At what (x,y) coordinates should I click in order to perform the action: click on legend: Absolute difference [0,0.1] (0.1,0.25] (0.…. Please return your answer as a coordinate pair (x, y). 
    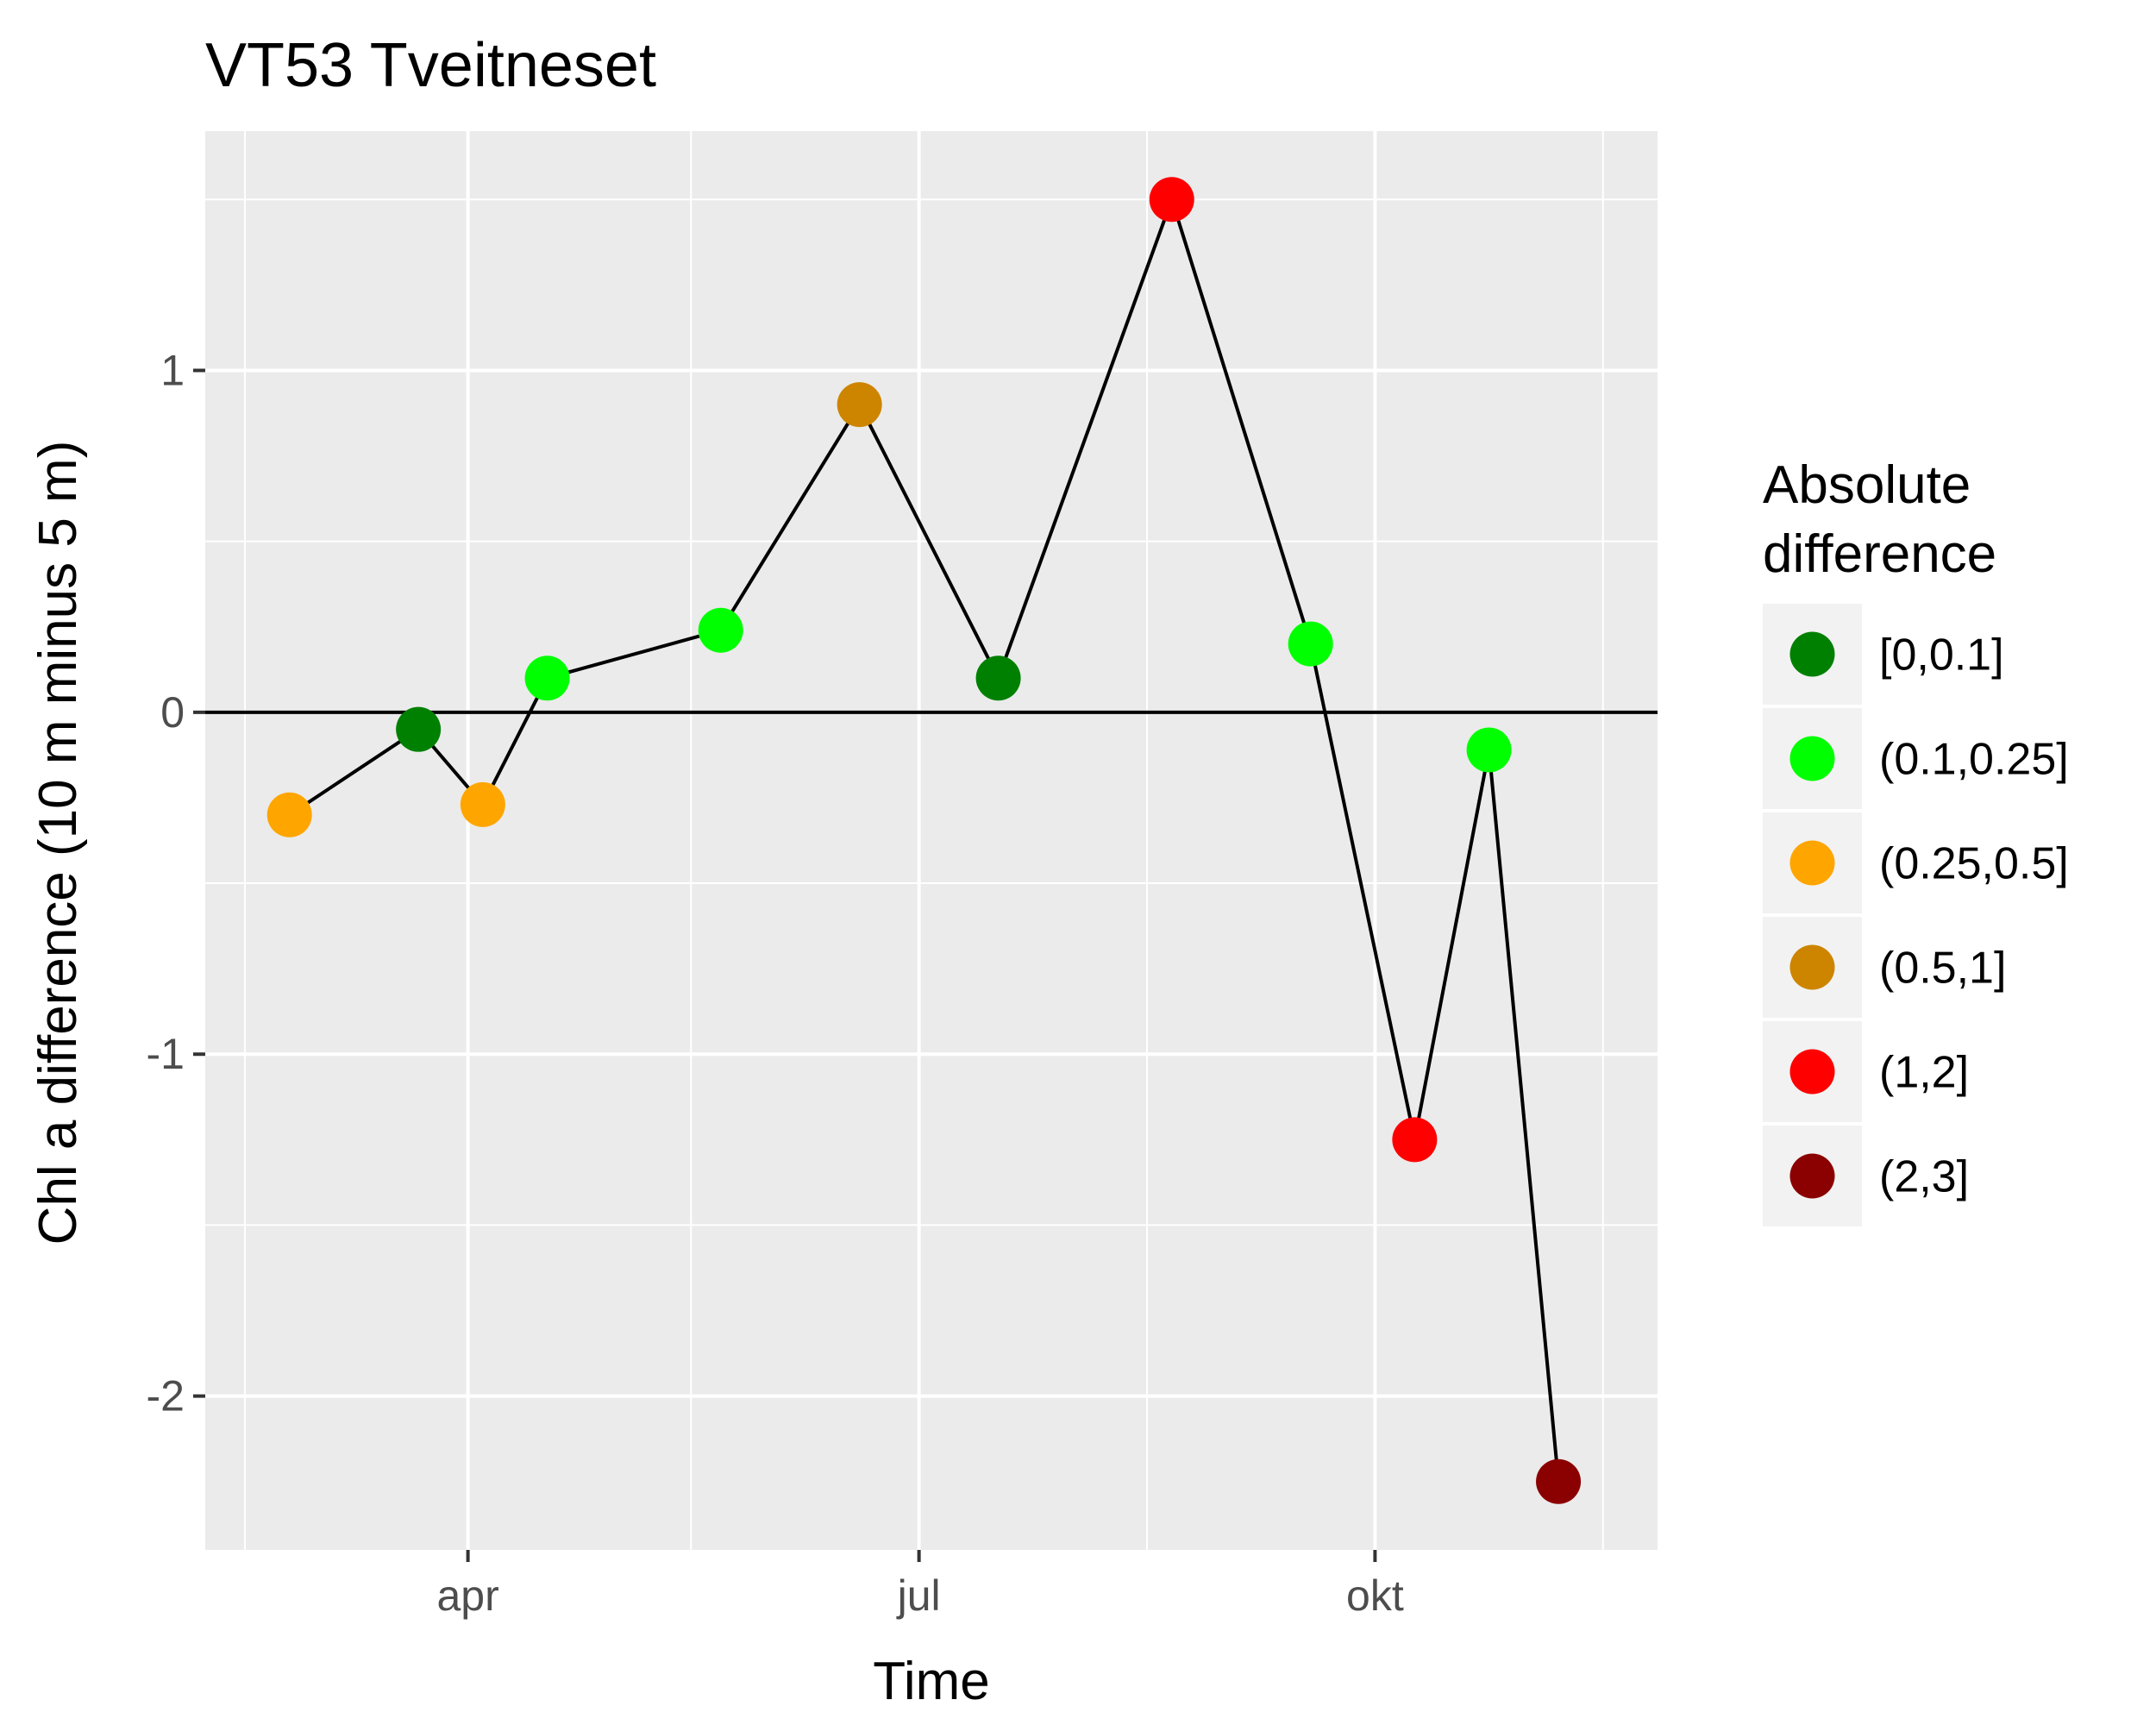
    Looking at the image, I should click on (1916, 841).